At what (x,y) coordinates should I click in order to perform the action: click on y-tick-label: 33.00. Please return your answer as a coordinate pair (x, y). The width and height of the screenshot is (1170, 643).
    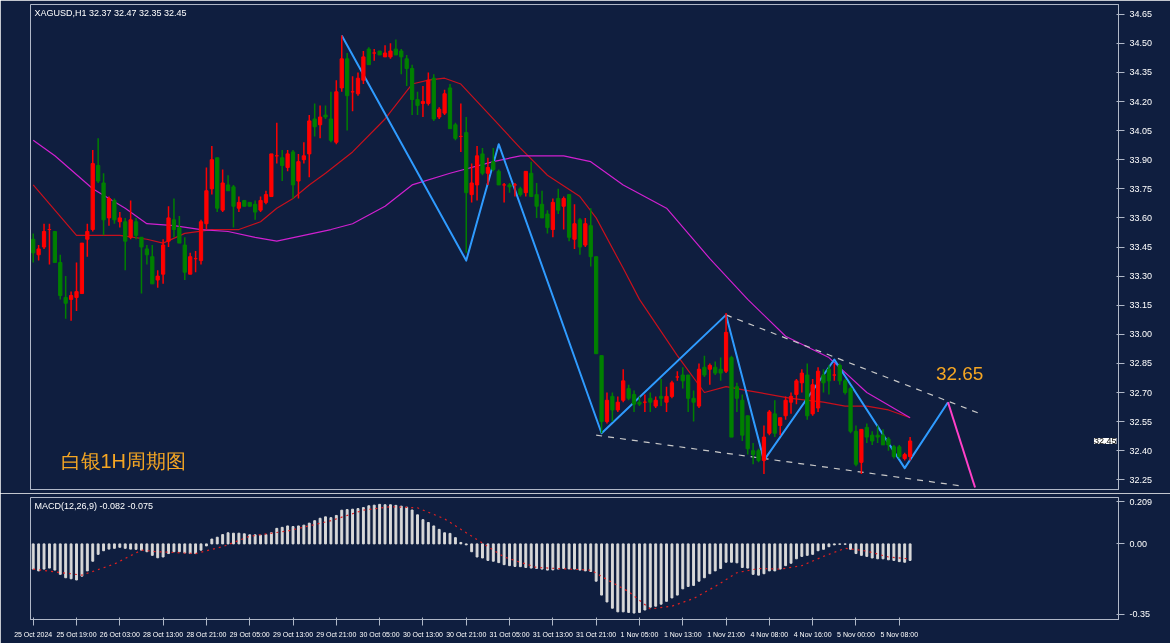
    Looking at the image, I should click on (1141, 334).